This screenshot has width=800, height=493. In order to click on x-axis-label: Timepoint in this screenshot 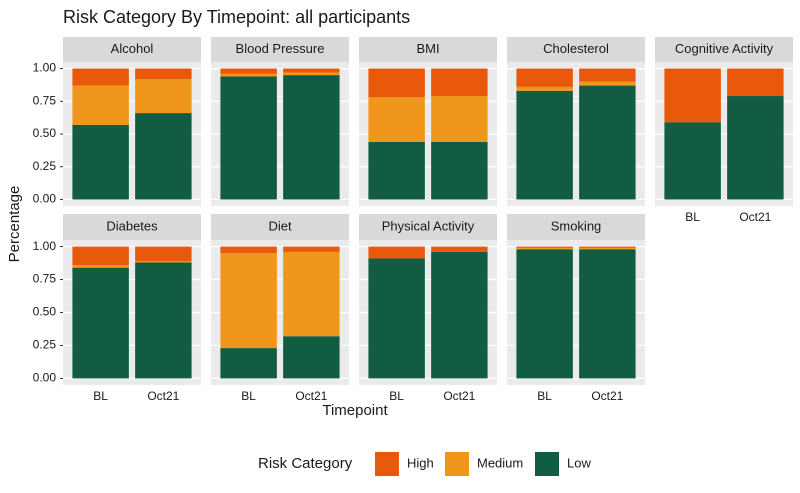, I will do `click(355, 410)`.